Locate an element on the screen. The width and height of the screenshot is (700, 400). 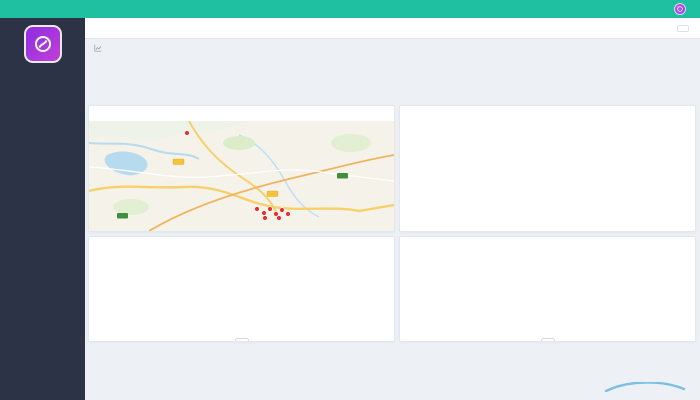
profile-avatar is located at coordinates (42, 44).